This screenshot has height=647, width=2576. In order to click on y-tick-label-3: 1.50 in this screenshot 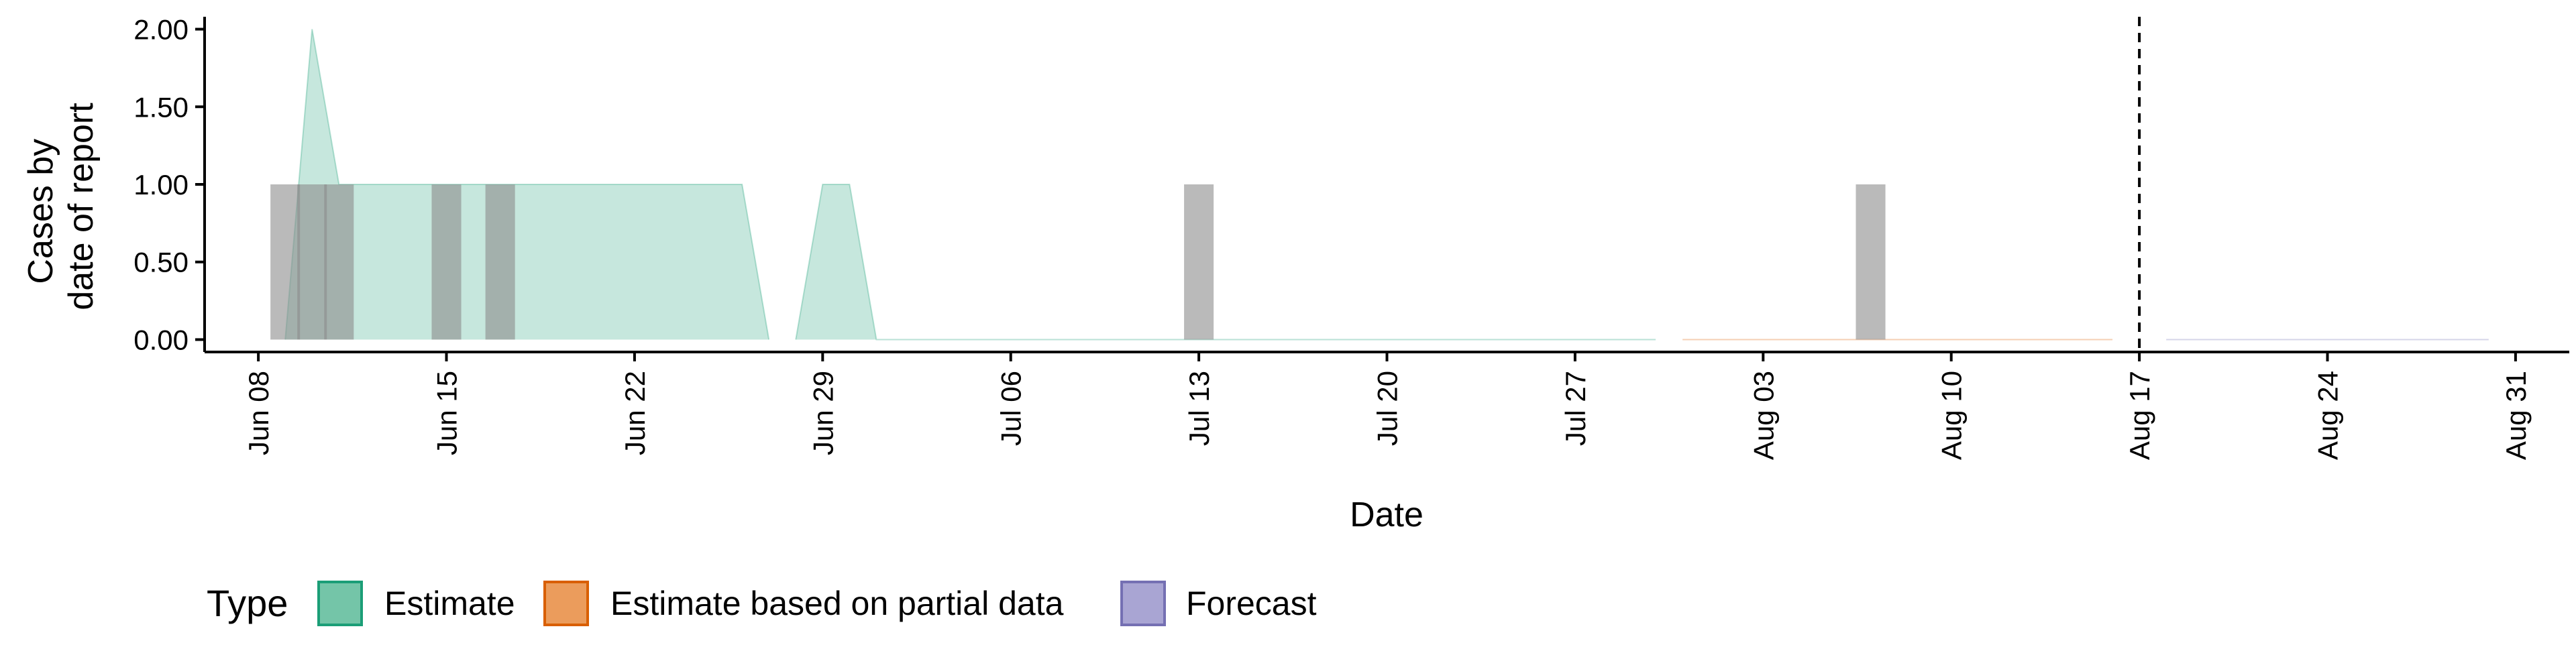, I will do `click(161, 107)`.